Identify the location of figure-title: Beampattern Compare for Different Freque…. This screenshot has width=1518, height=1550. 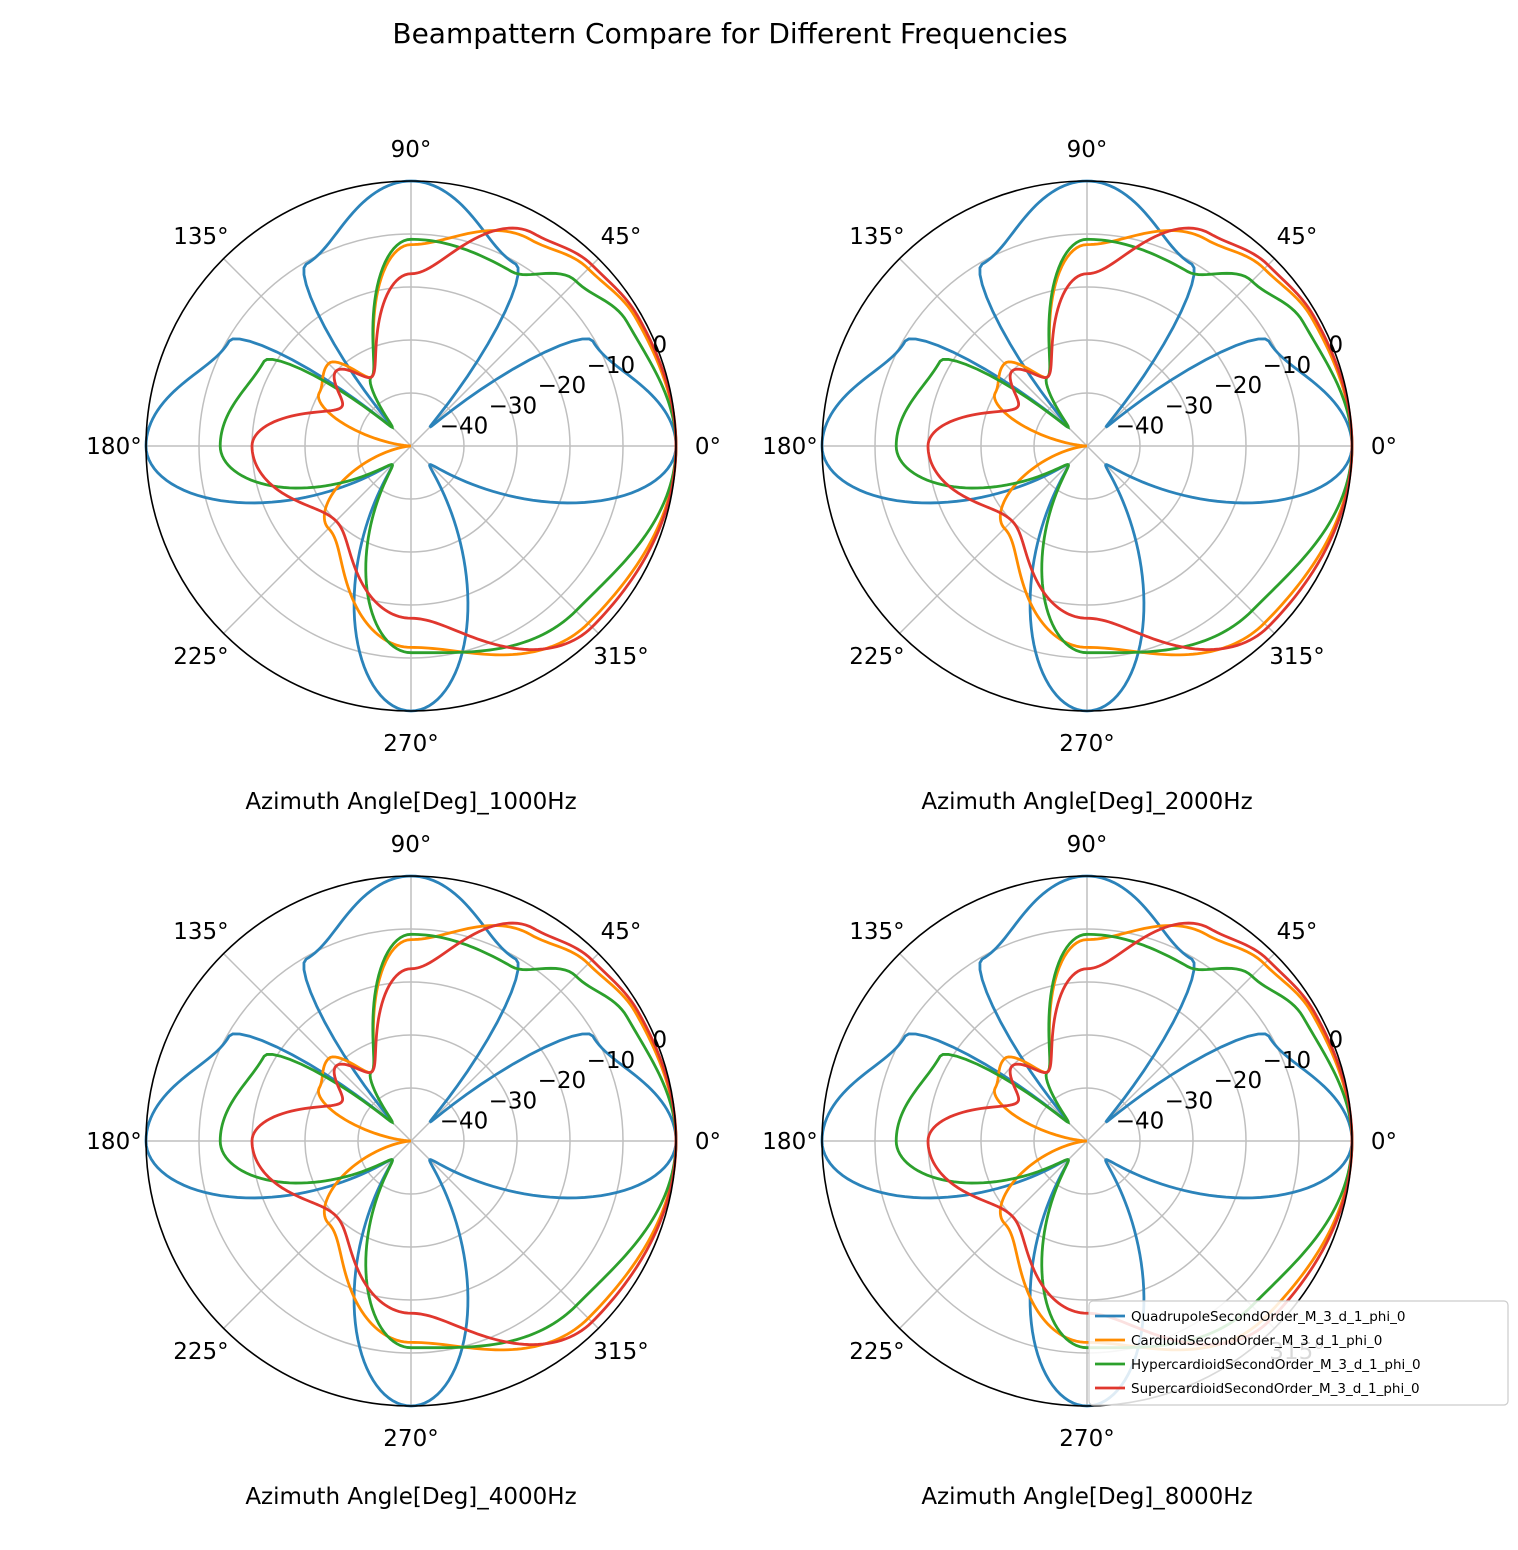
(729, 33).